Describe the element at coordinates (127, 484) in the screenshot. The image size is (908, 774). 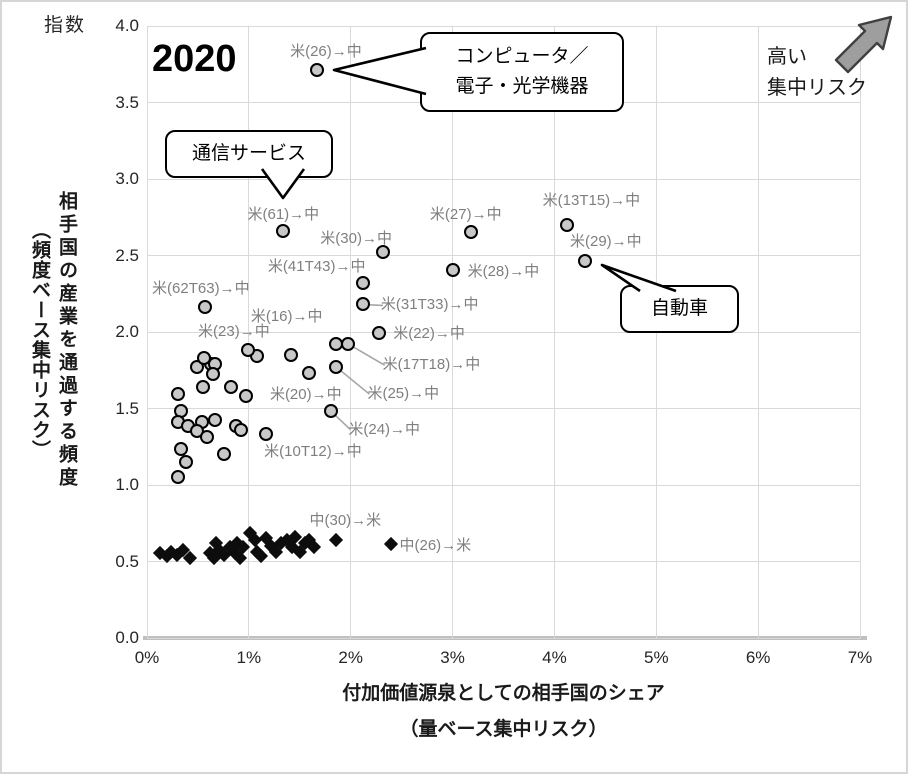
I see `y-tick-label: 1.0` at that location.